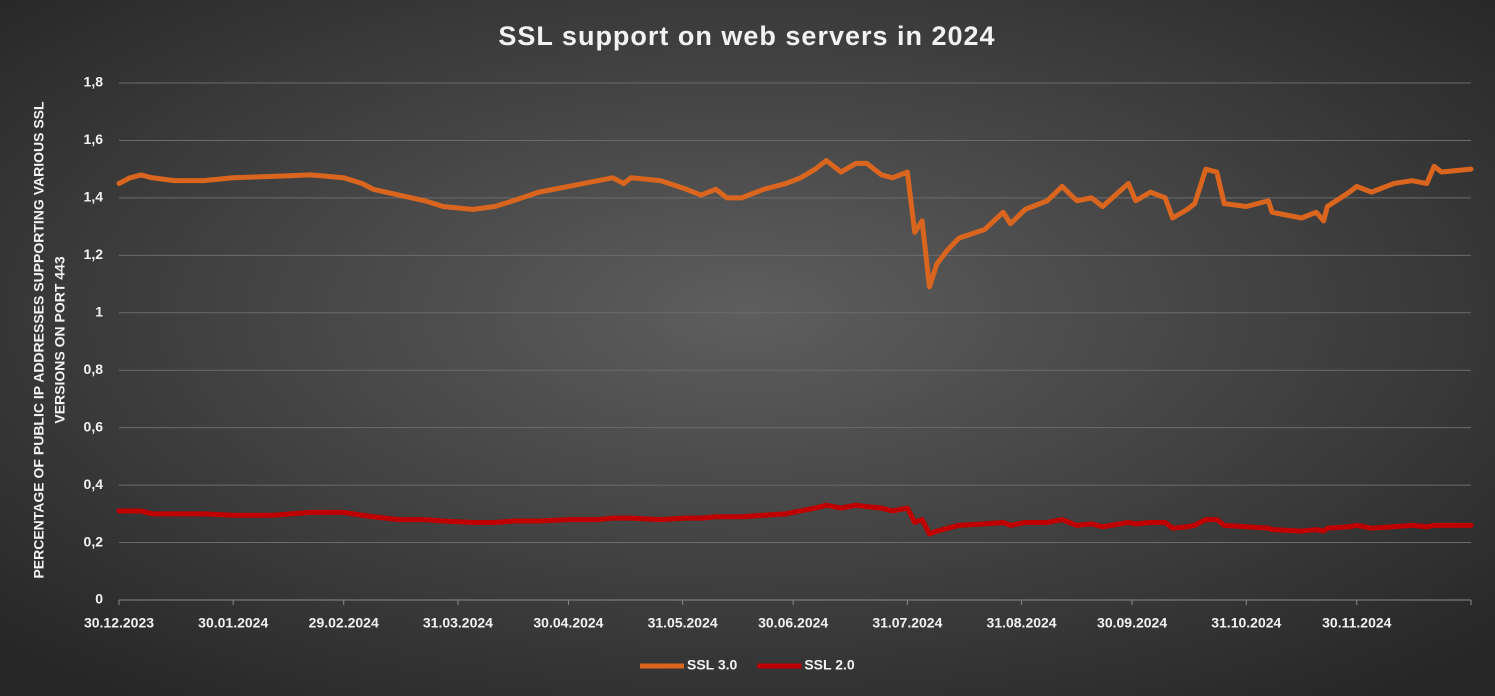  I want to click on y-tick-label: 0,6, so click(94, 426).